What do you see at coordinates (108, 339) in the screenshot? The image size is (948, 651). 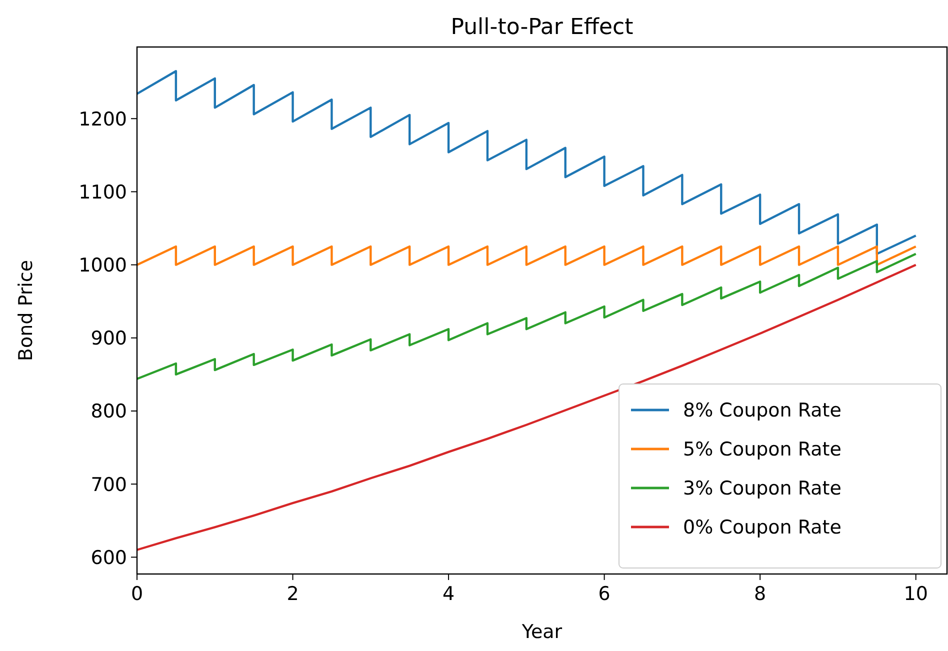 I see `y-tick-label: 900` at bounding box center [108, 339].